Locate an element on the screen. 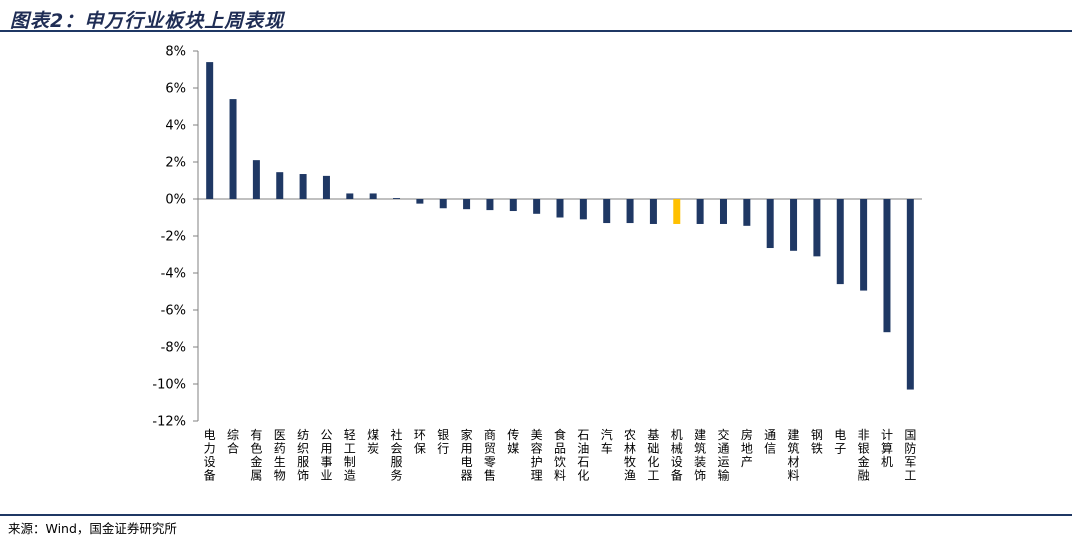 Image resolution: width=1080 pixels, height=537 pixels. y-tick-label: -6% is located at coordinates (173, 311).